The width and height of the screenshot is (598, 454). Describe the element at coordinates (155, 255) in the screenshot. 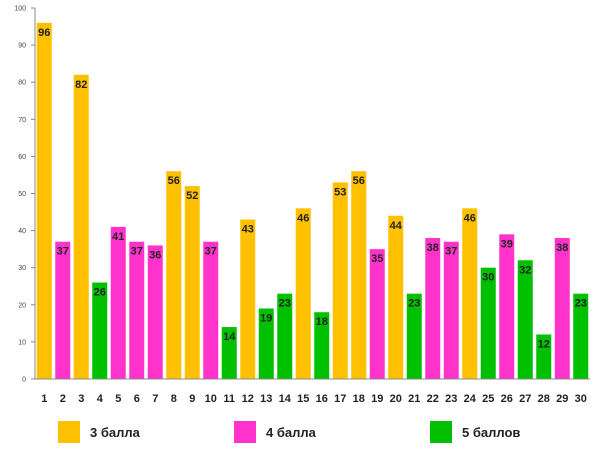

I see `bar-value-label: 36` at that location.